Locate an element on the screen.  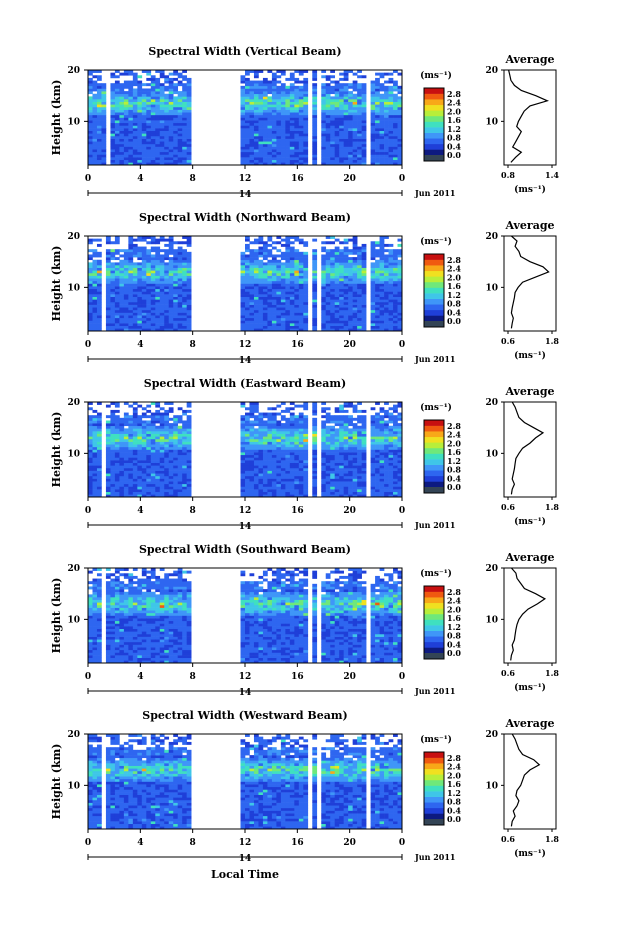
colorbar-segment is located at coordinates (434, 273).